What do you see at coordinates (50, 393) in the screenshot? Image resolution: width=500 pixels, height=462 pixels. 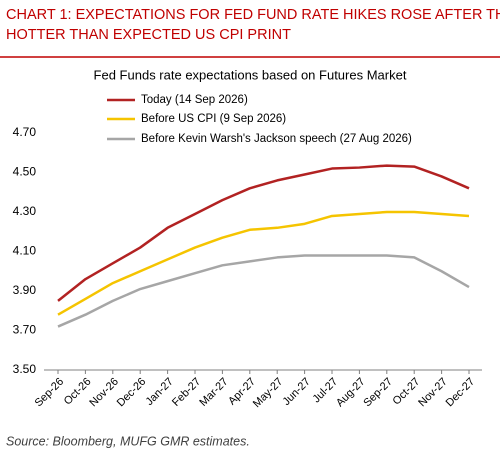 I see `x-tick-label: Sep-26` at bounding box center [50, 393].